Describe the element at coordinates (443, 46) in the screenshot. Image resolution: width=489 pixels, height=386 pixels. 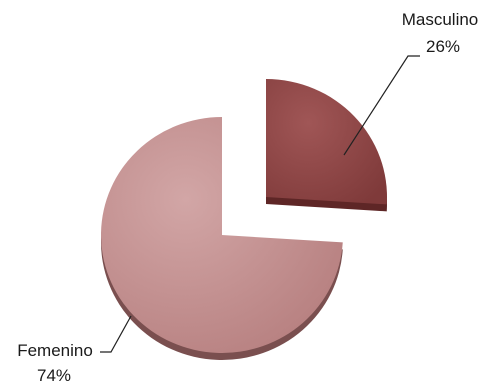
I see `value-label-masculino: 26%` at that location.